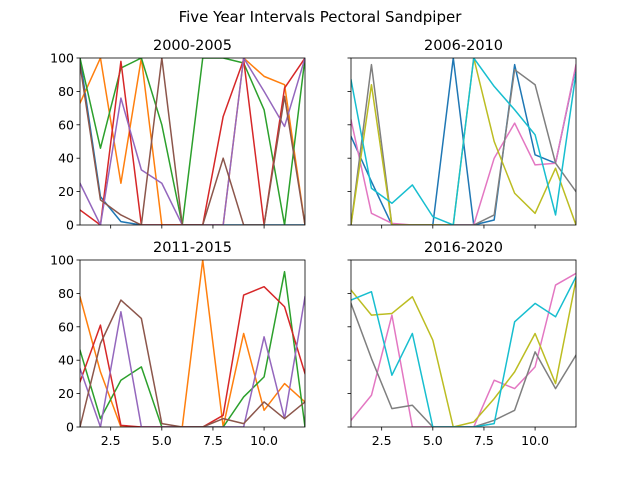 The image size is (640, 484). Describe the element at coordinates (463, 248) in the screenshot. I see `subplot-title: 2016-2020` at that location.